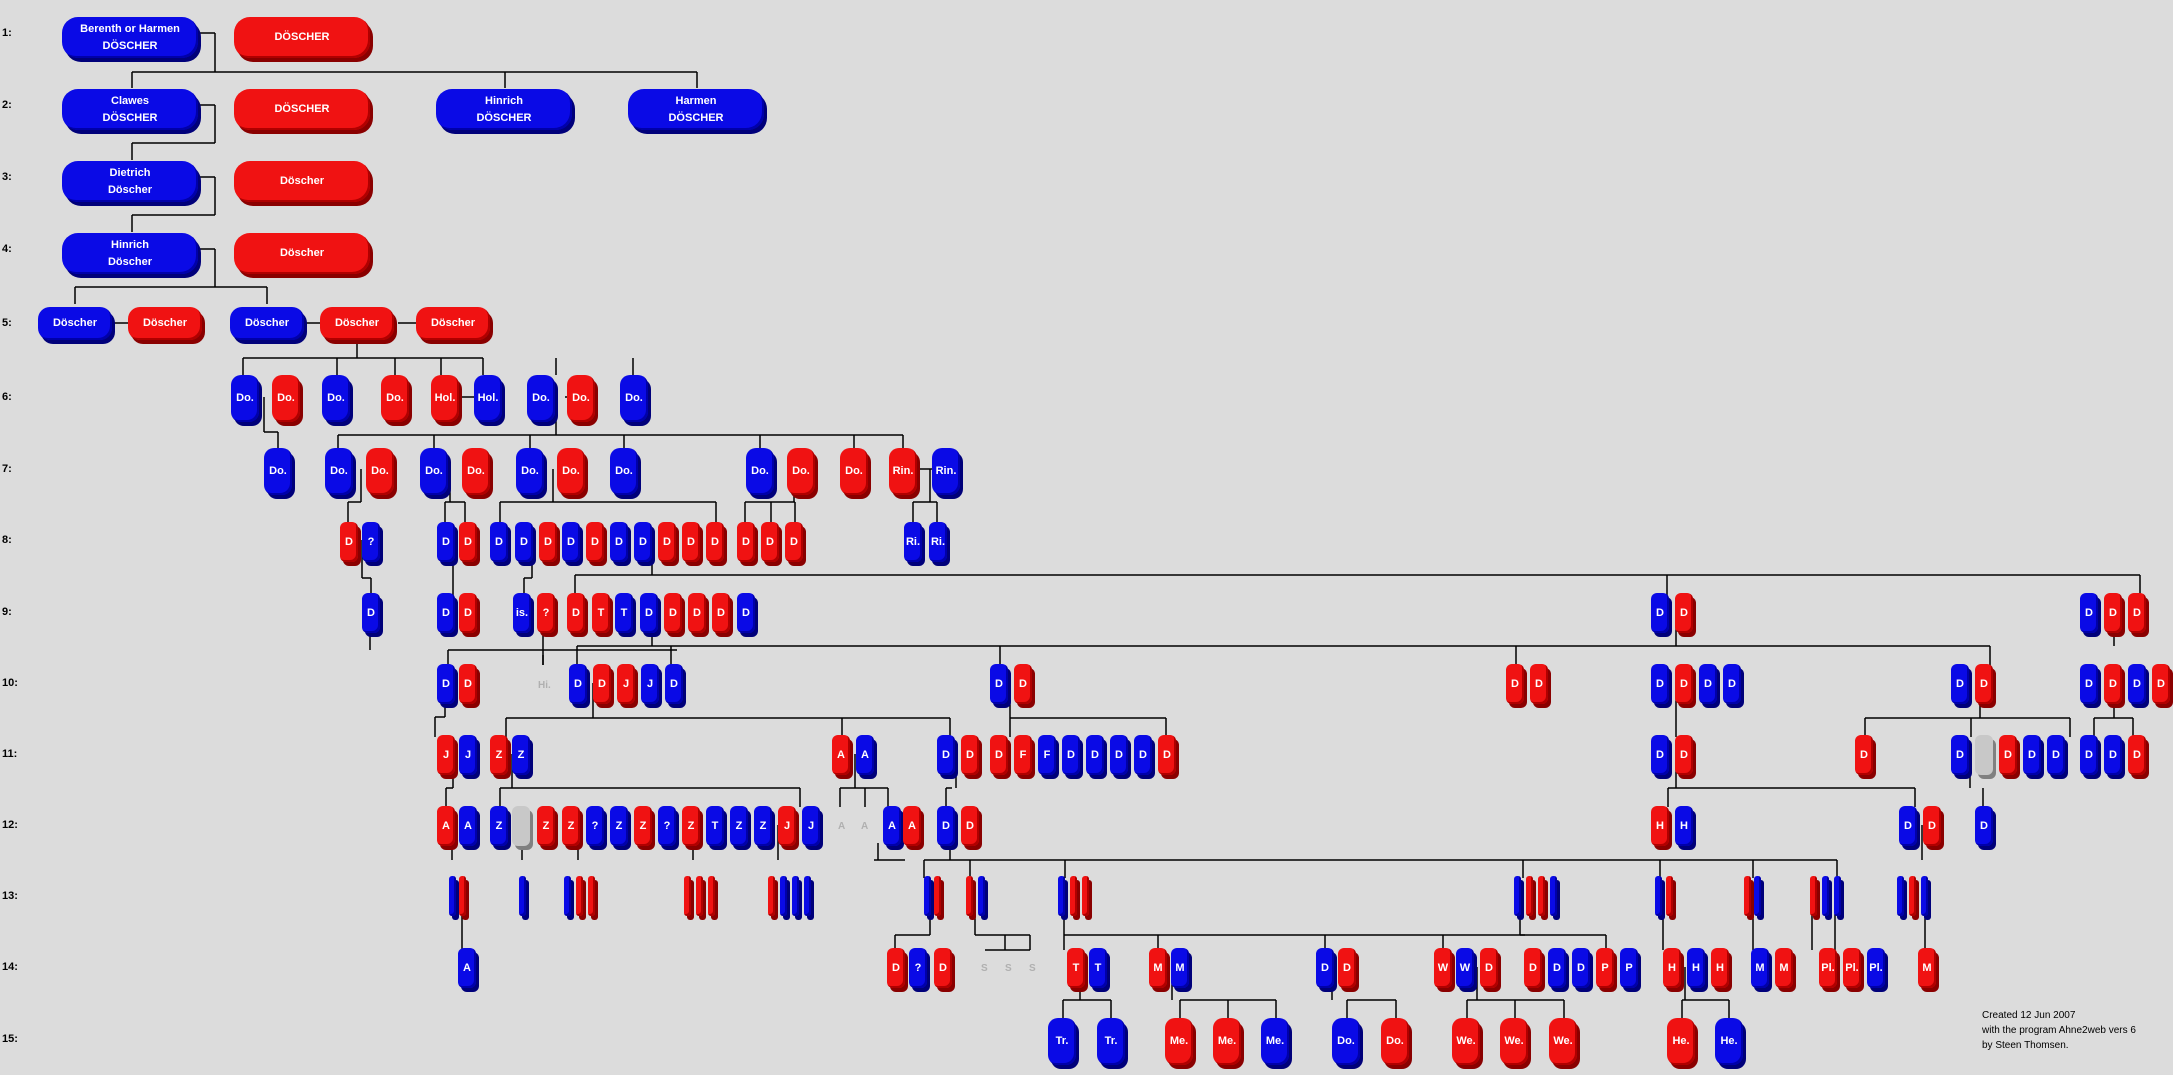 The image size is (2173, 1075). I want to click on person-box-male: H, so click(1684, 826).